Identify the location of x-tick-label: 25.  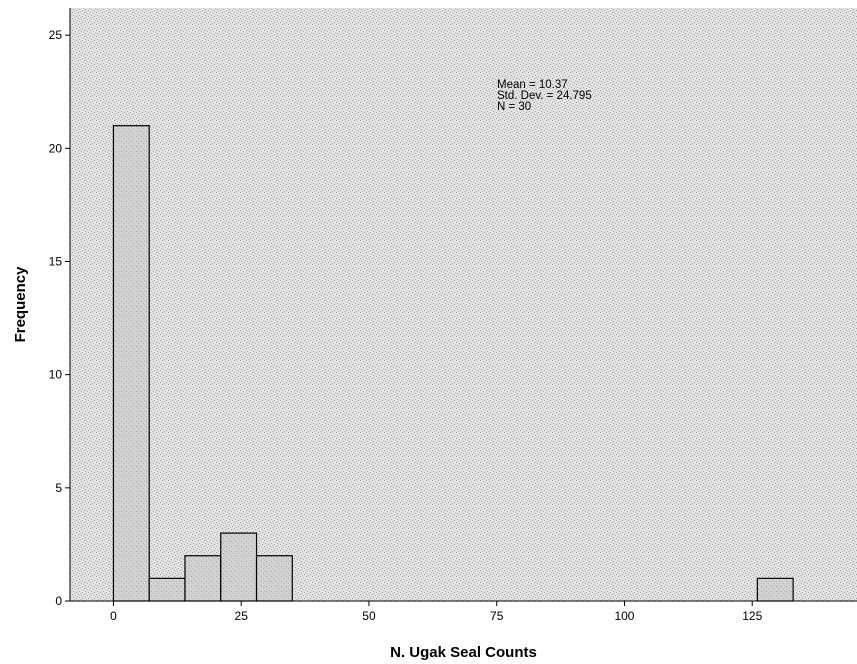
(242, 616).